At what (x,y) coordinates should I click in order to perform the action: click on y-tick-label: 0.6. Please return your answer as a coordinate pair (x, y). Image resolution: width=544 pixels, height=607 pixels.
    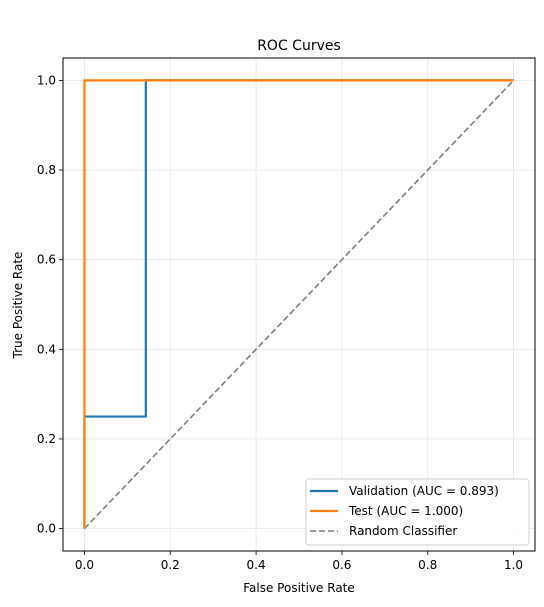
    Looking at the image, I should click on (46, 260).